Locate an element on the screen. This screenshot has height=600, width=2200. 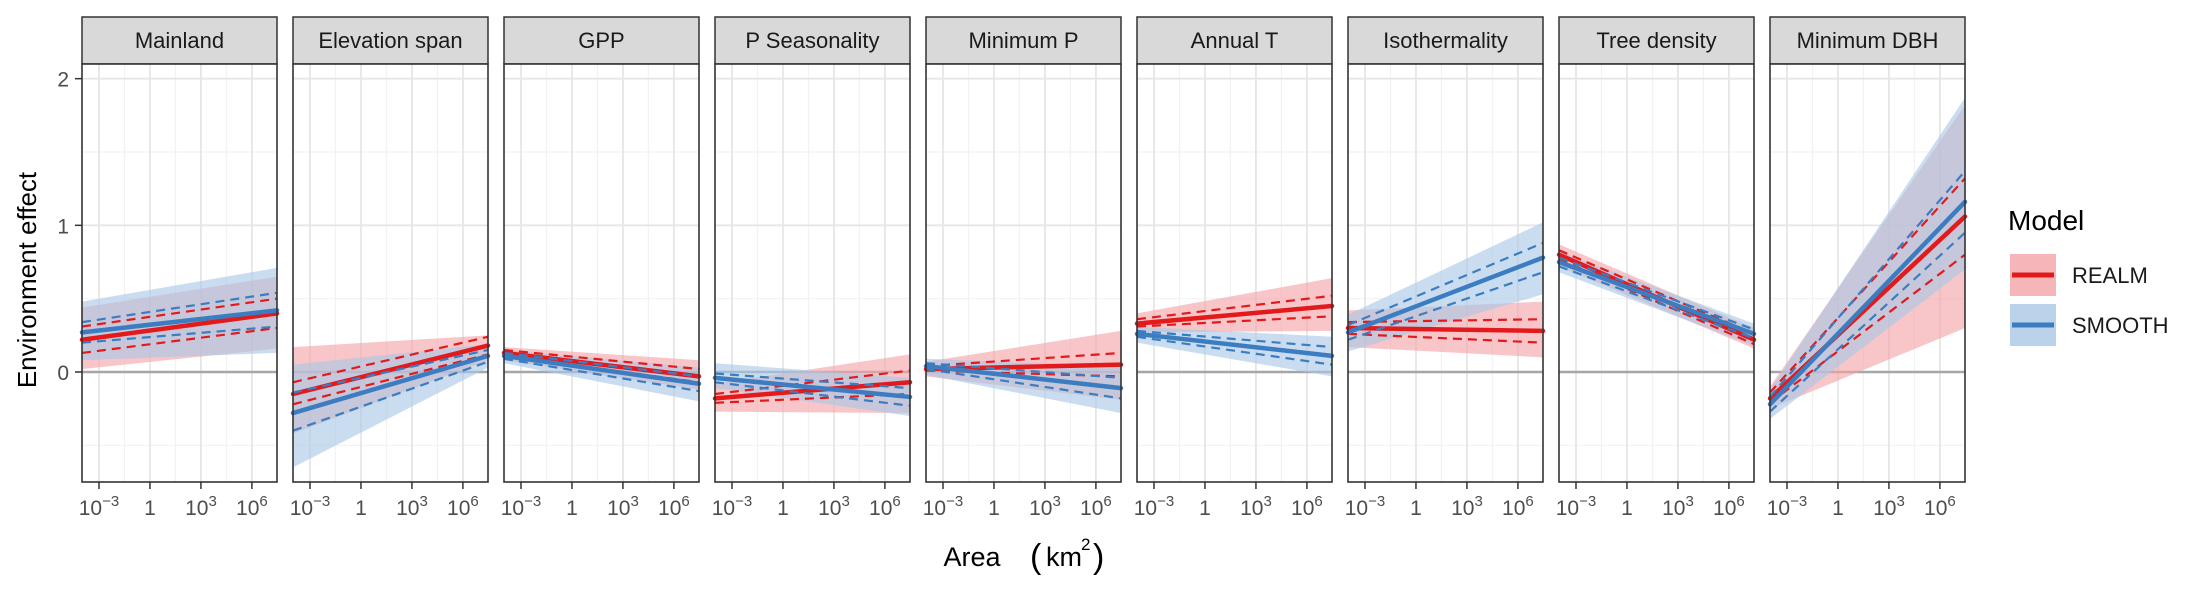
facet-title: Minimum P is located at coordinates (1023, 40).